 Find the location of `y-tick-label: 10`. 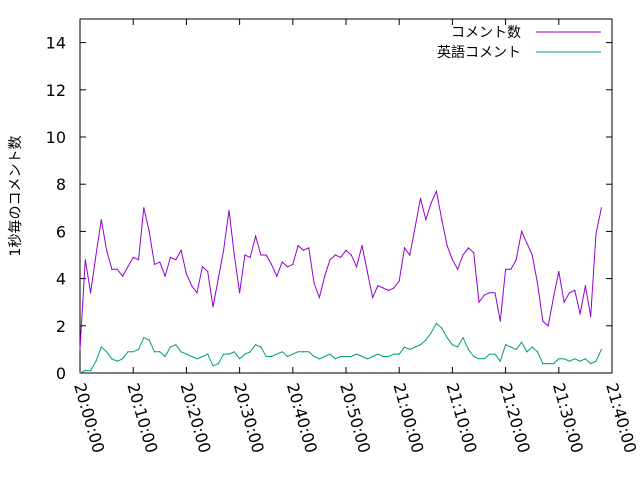

y-tick-label: 10 is located at coordinates (56, 137).